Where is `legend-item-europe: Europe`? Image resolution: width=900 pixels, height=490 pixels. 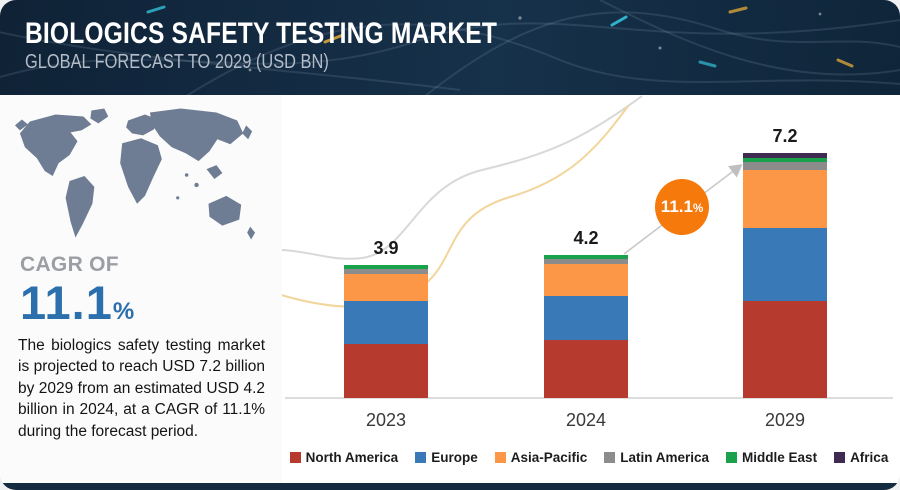
legend-item-europe: Europe is located at coordinates (446, 457).